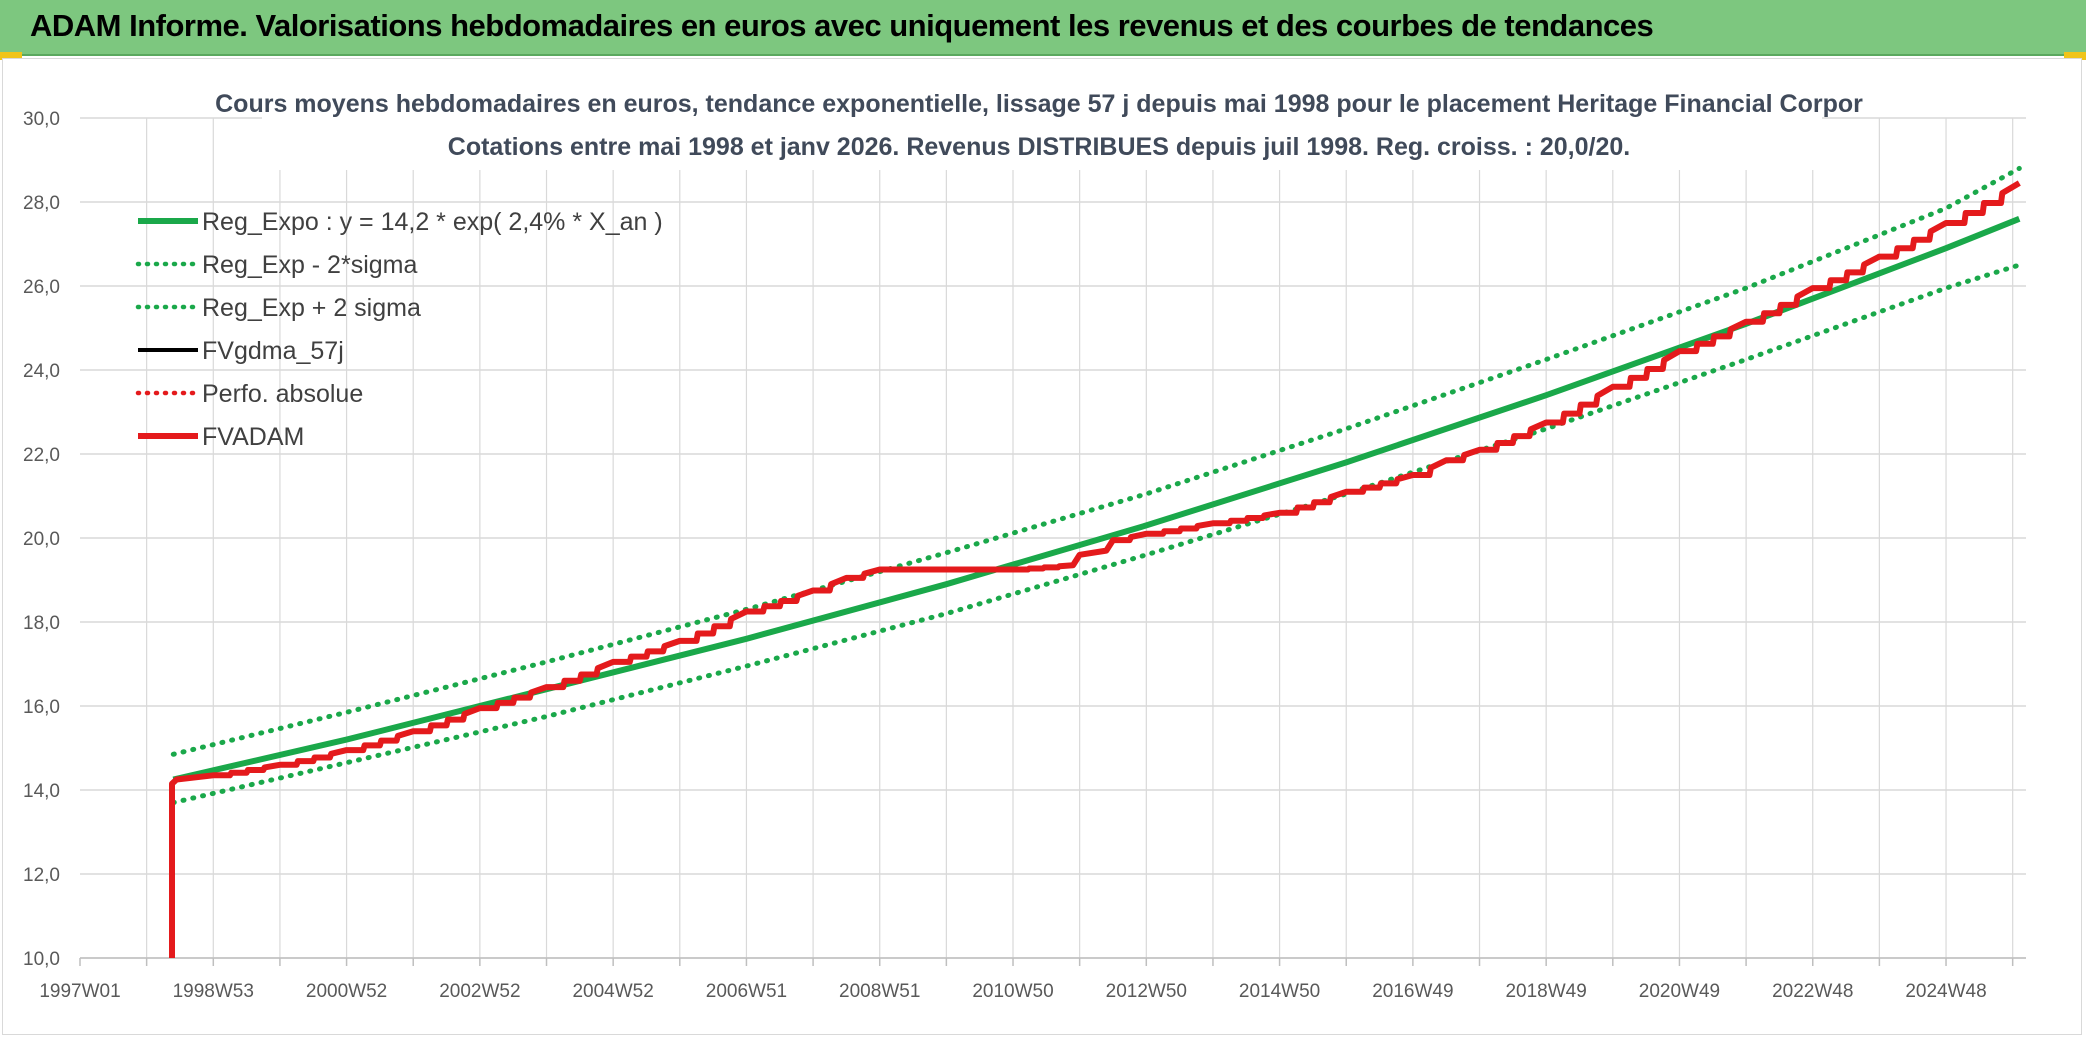 This screenshot has width=2086, height=1037. I want to click on y-tick-label: 26,0, so click(41, 287).